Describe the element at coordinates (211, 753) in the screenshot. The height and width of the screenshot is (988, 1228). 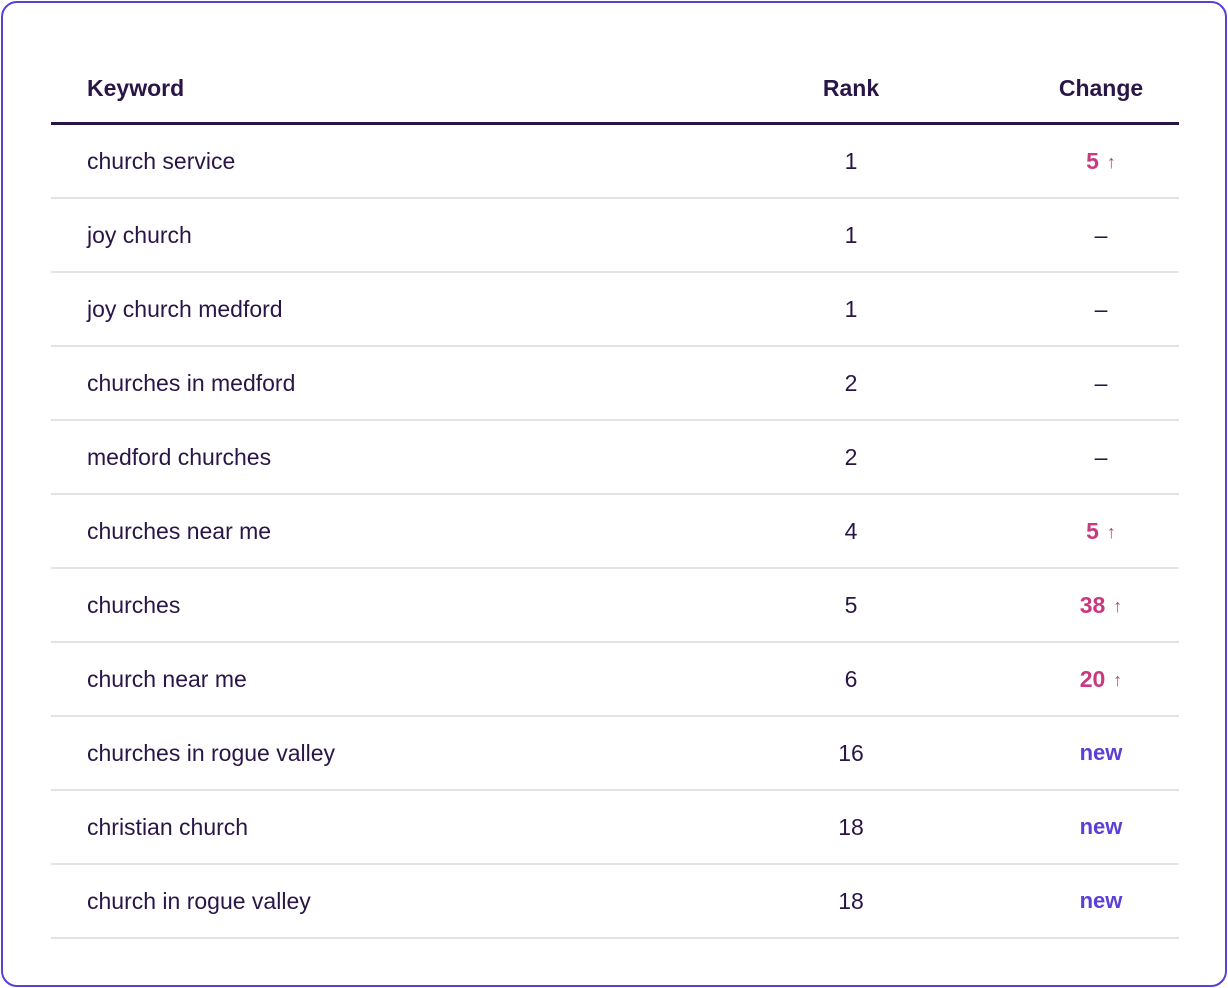
I see `keyword-cell: churches in rogue valley` at that location.